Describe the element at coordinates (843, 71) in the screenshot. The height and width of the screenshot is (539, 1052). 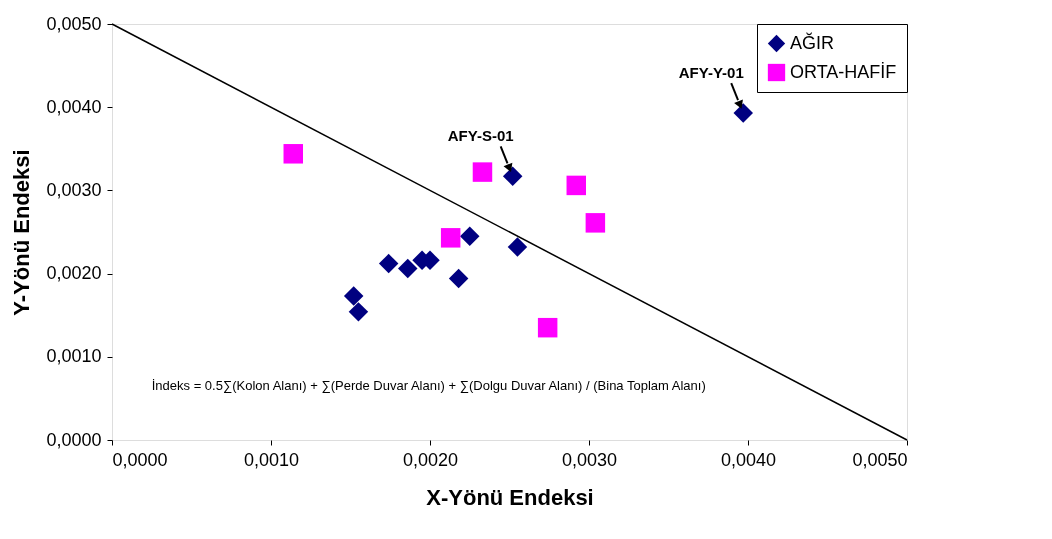
I see `legend-label: ORTA-HAFİF` at that location.